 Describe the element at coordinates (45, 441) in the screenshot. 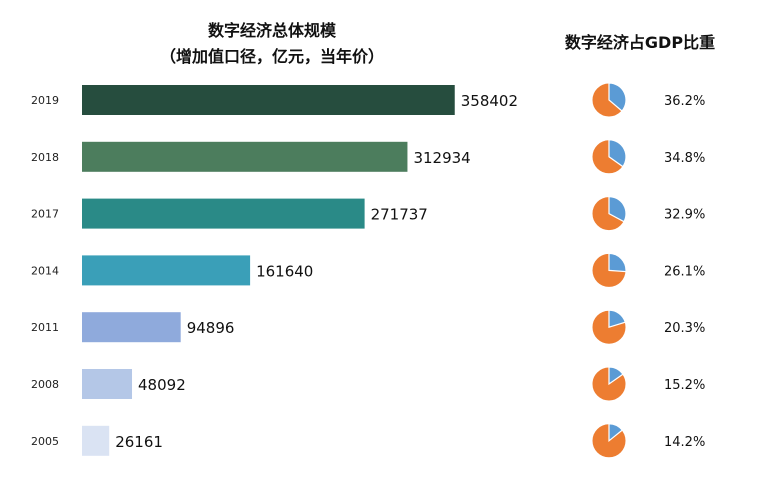

I see `year-label: 2005` at that location.